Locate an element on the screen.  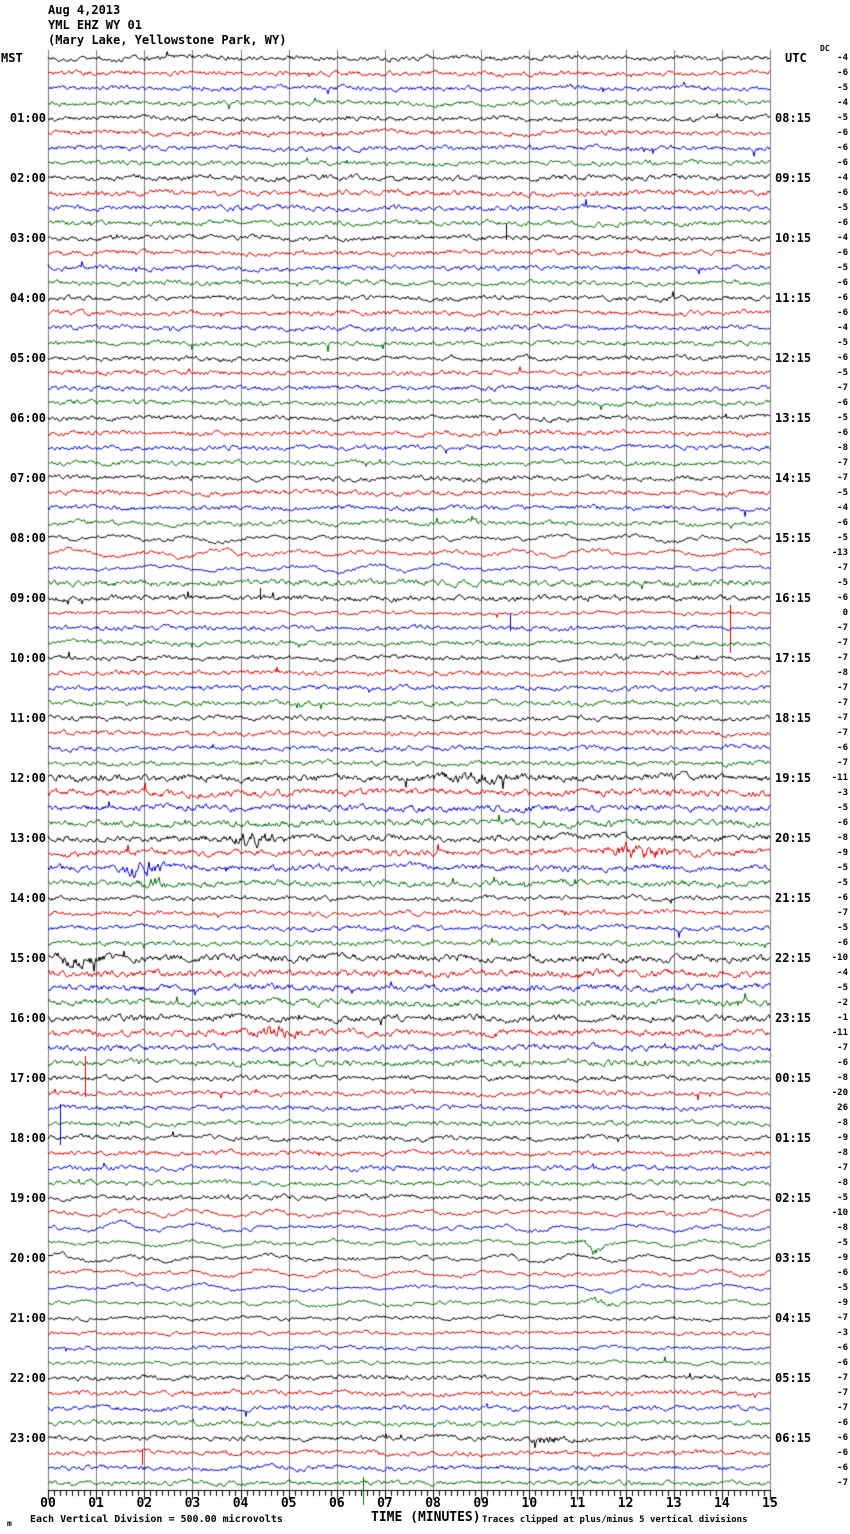
dc-offset-value: -1 is located at coordinates (842, 1018).